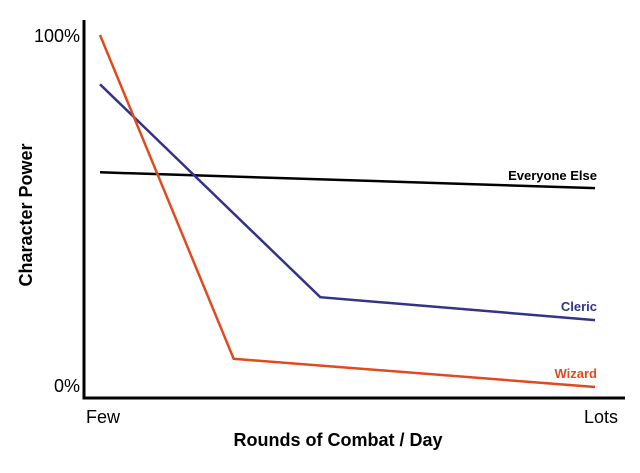  I want to click on series-label-wizard: Wizard, so click(576, 373).